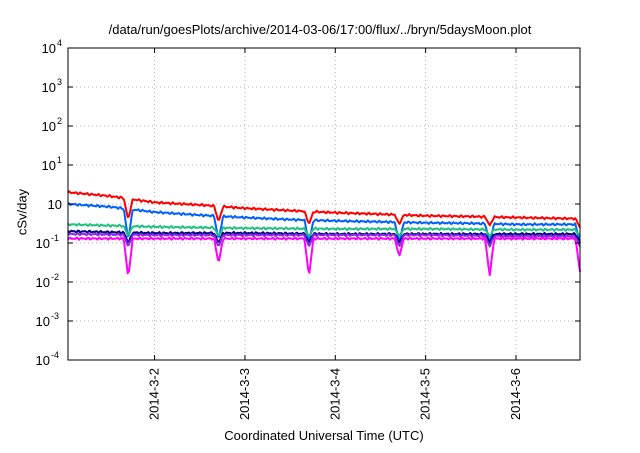 The image size is (640, 453). I want to click on y-tick-exponent: -1, so click(55, 238).